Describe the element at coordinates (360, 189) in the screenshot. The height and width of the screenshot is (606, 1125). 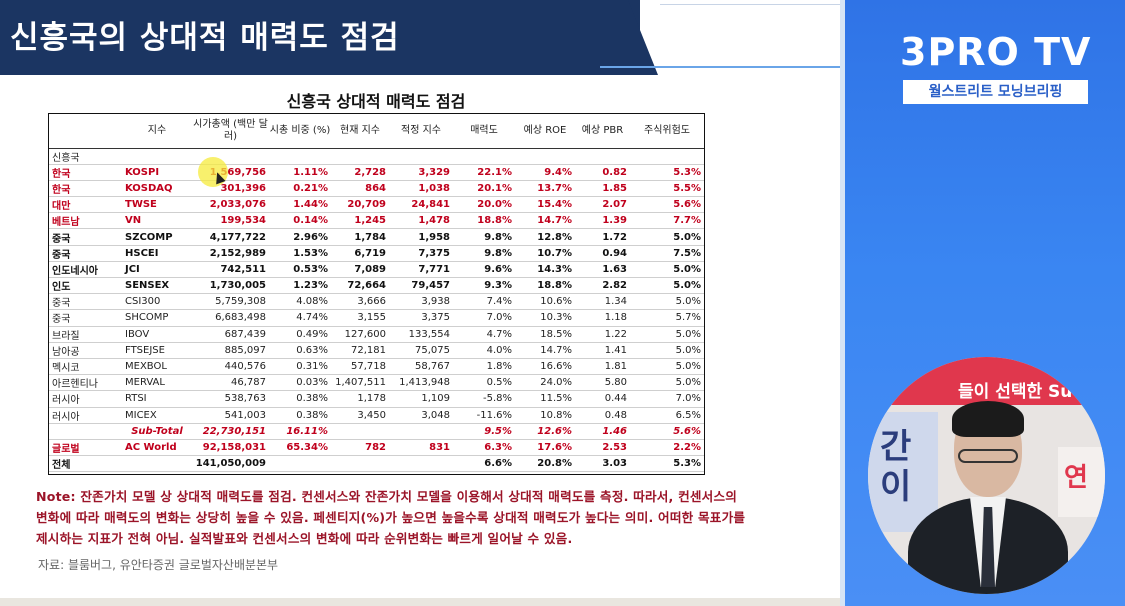
I see `value-cell: 864` at that location.